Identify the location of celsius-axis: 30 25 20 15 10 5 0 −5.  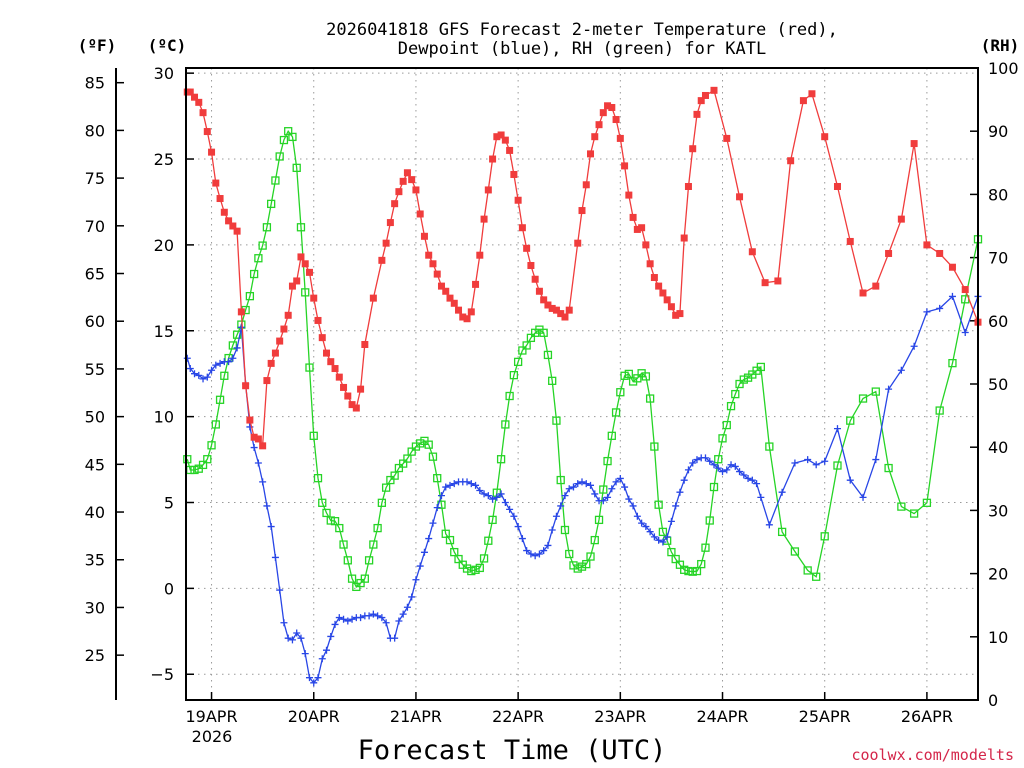
(172, 374).